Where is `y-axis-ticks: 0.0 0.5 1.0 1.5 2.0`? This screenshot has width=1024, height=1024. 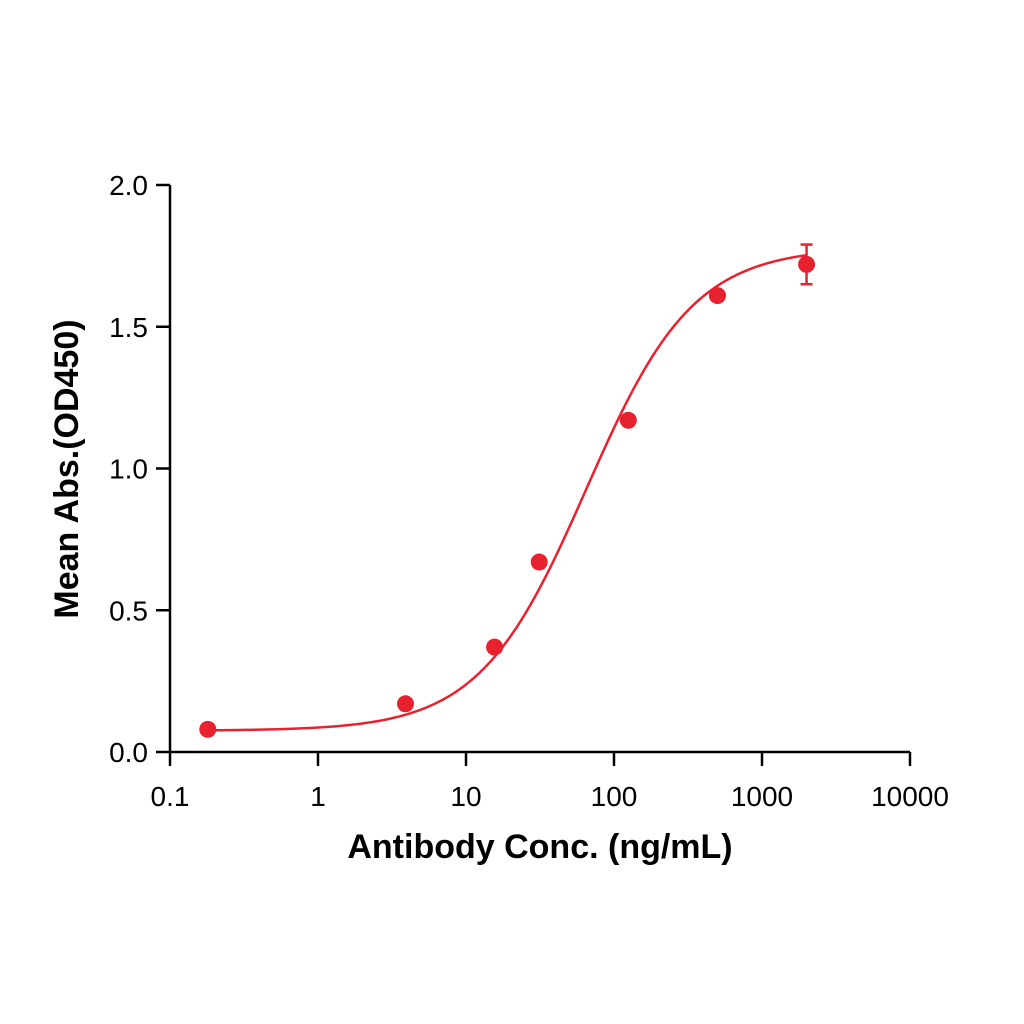
y-axis-ticks: 0.0 0.5 1.0 1.5 2.0 is located at coordinates (139, 469).